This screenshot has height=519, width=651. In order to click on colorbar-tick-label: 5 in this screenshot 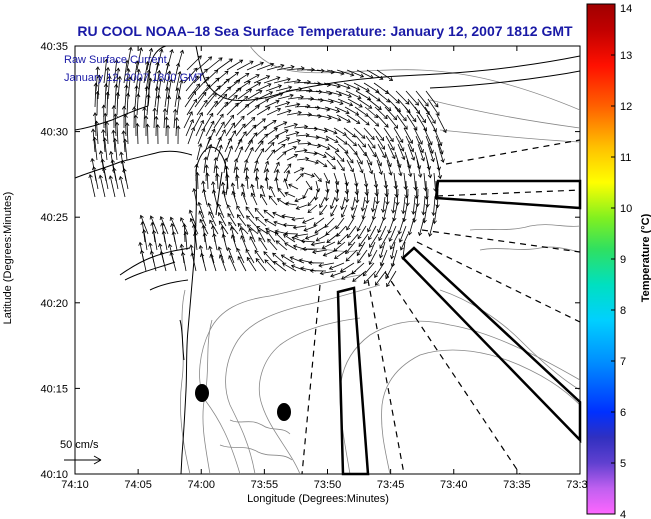, I will do `click(623, 464)`.